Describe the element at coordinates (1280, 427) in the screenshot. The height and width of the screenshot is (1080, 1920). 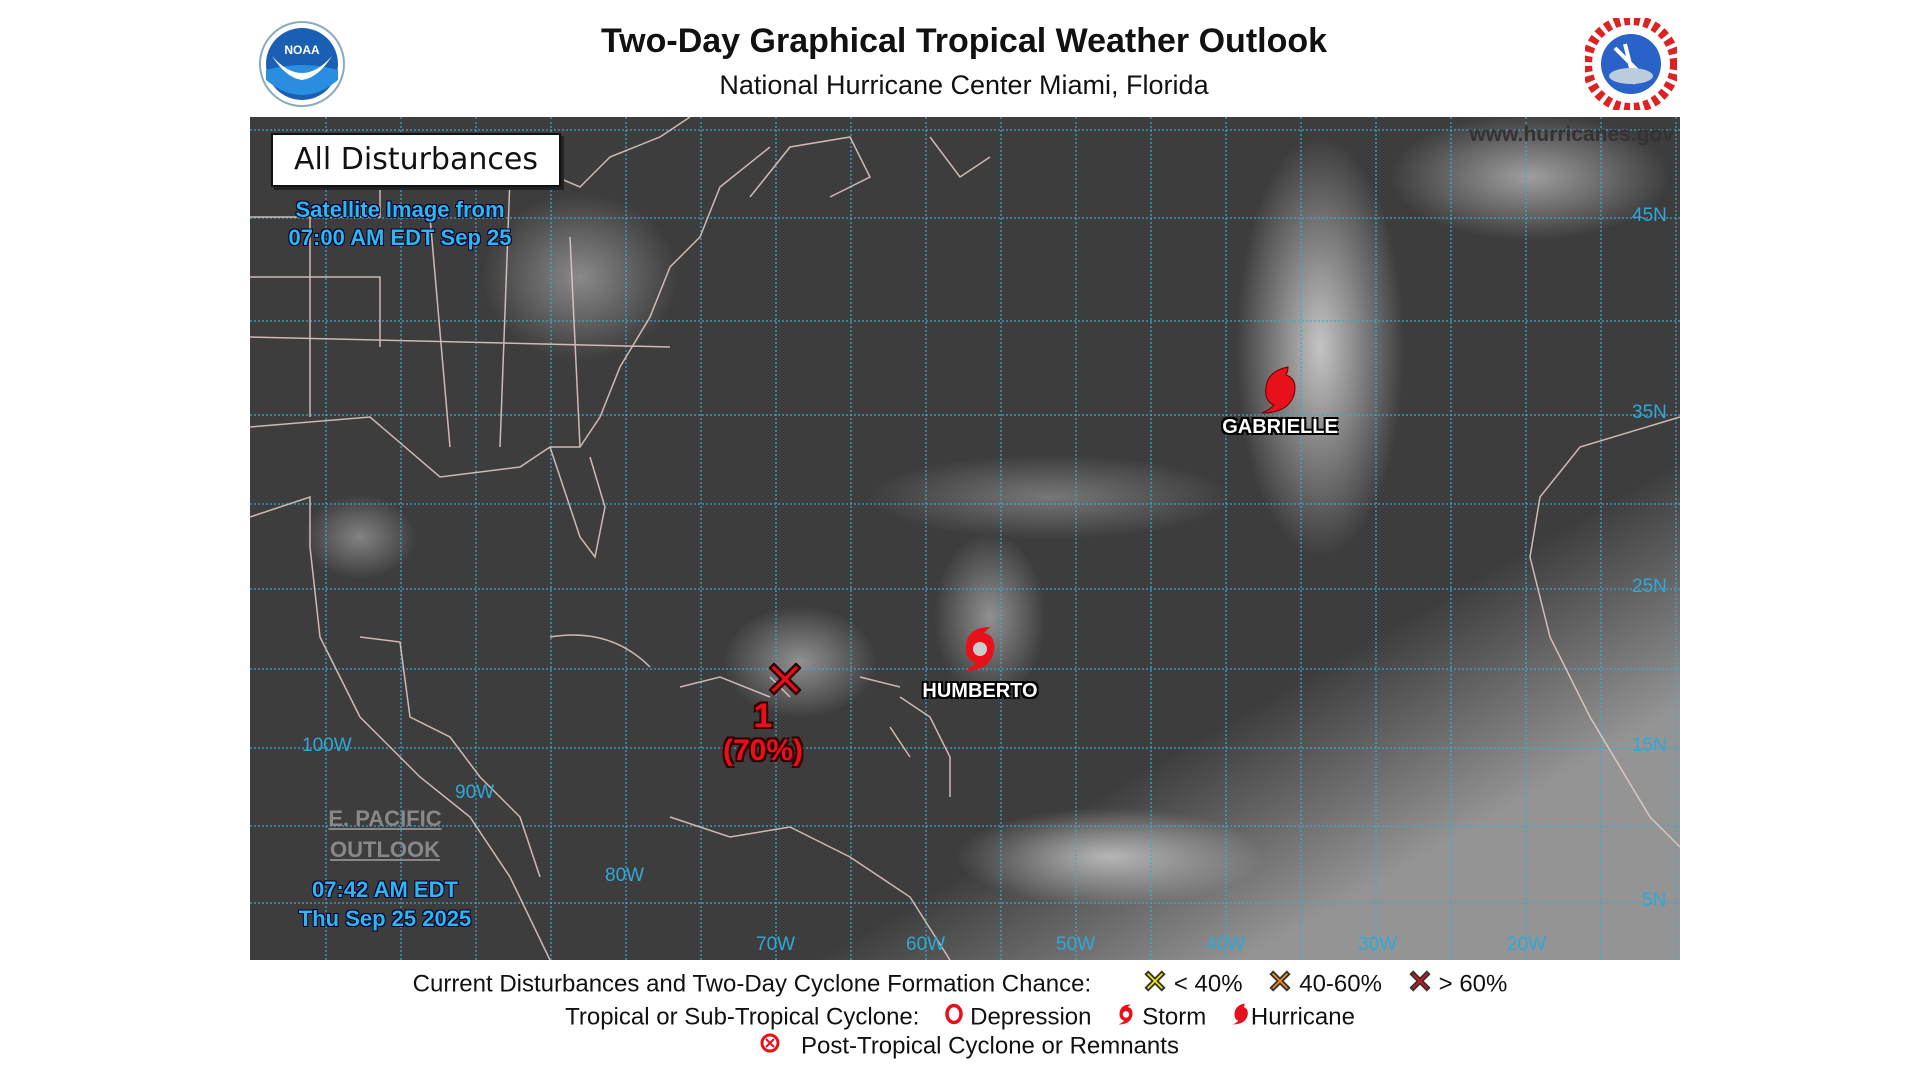
I see `storm-label-gabrielle: GABRIELLE` at that location.